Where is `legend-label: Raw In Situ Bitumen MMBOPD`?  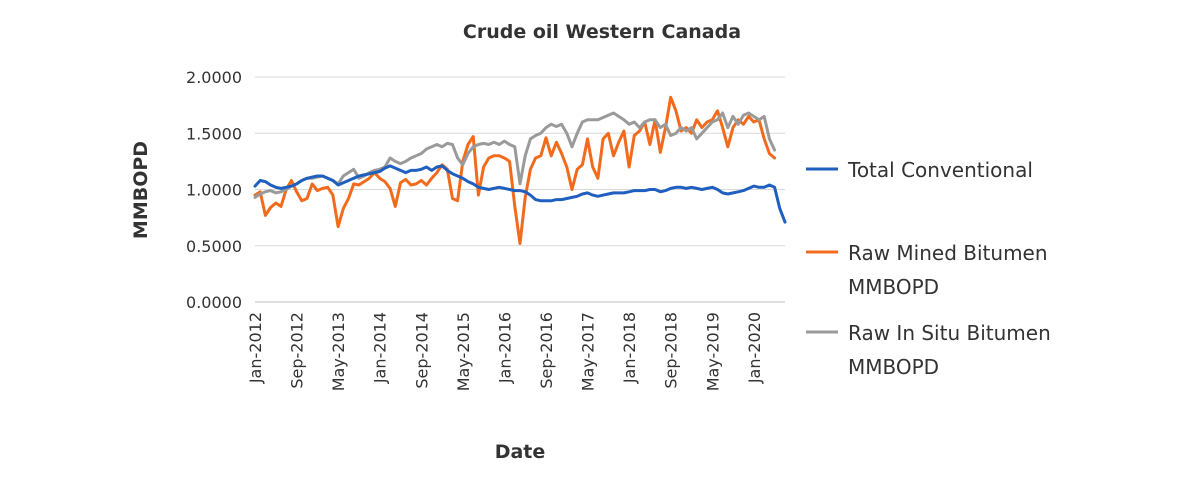
legend-label: Raw In Situ Bitumen MMBOPD is located at coordinates (949, 350).